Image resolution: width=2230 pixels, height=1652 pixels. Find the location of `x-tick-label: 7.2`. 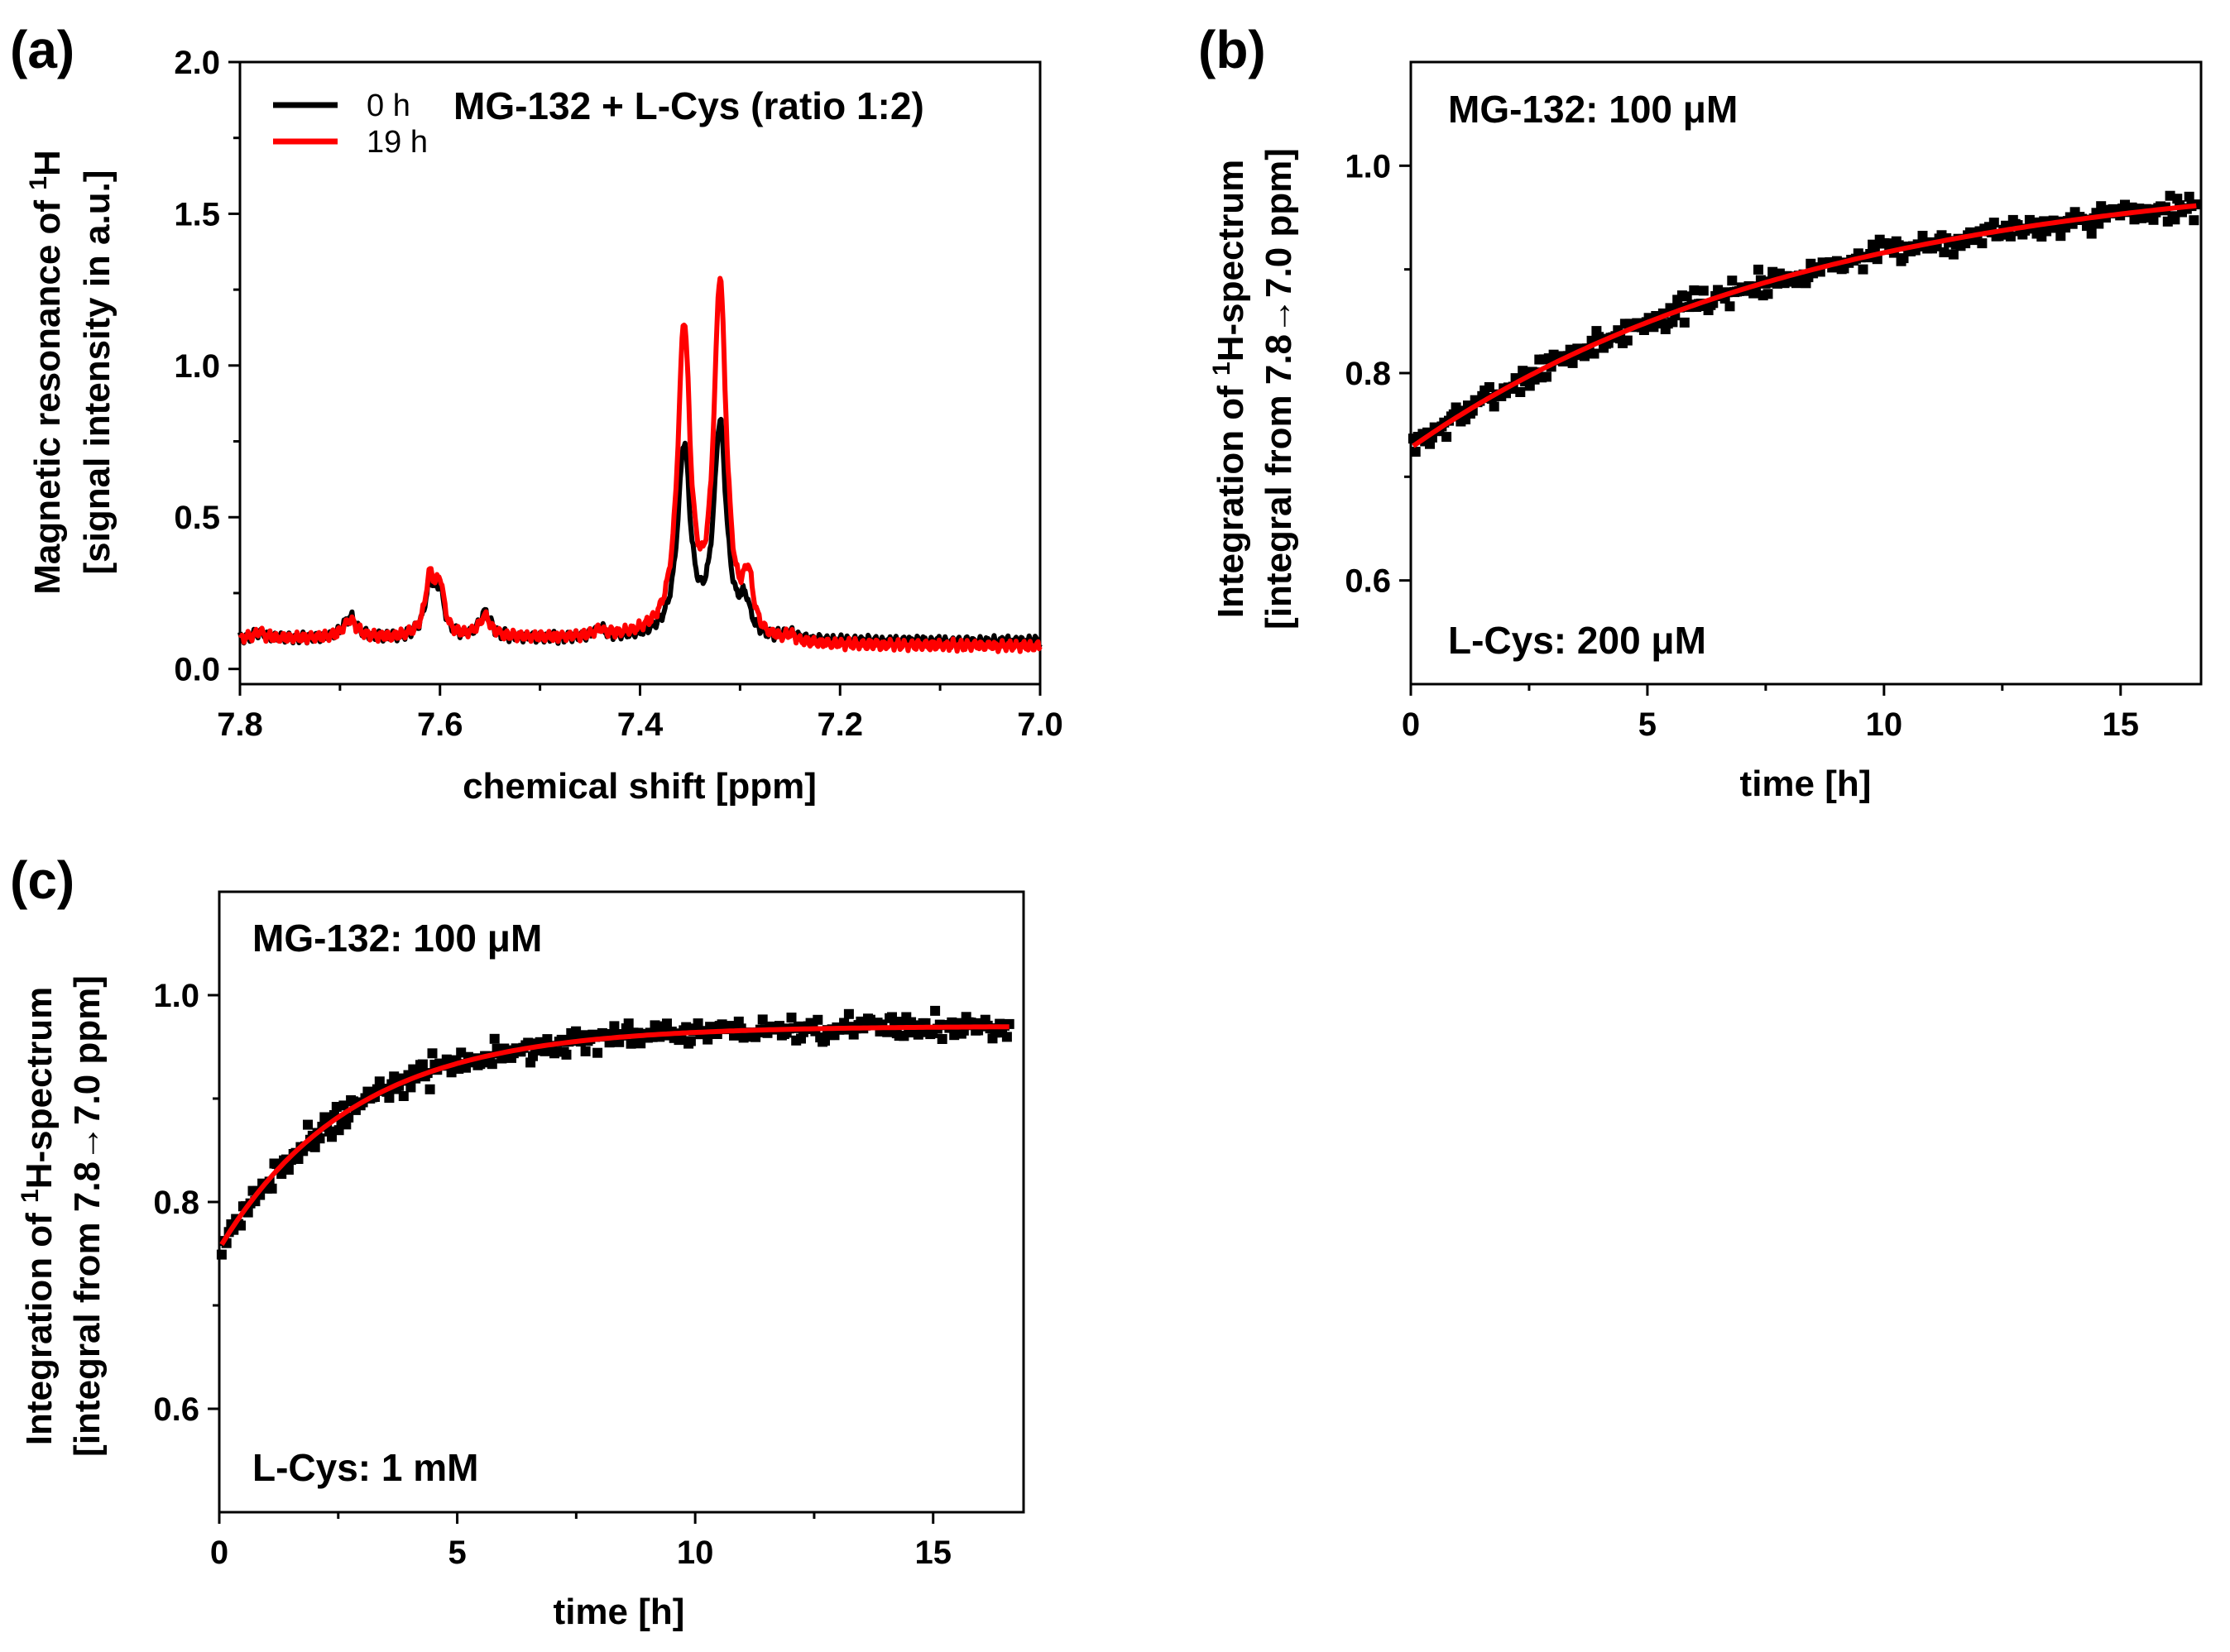

x-tick-label: 7.2 is located at coordinates (840, 724).